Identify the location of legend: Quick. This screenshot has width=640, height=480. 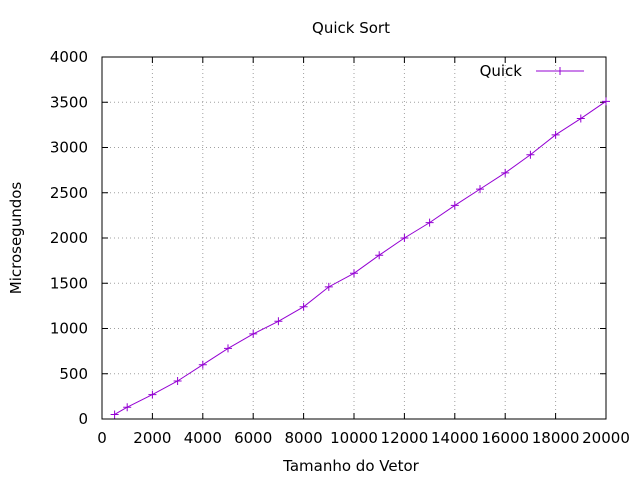
(532, 71).